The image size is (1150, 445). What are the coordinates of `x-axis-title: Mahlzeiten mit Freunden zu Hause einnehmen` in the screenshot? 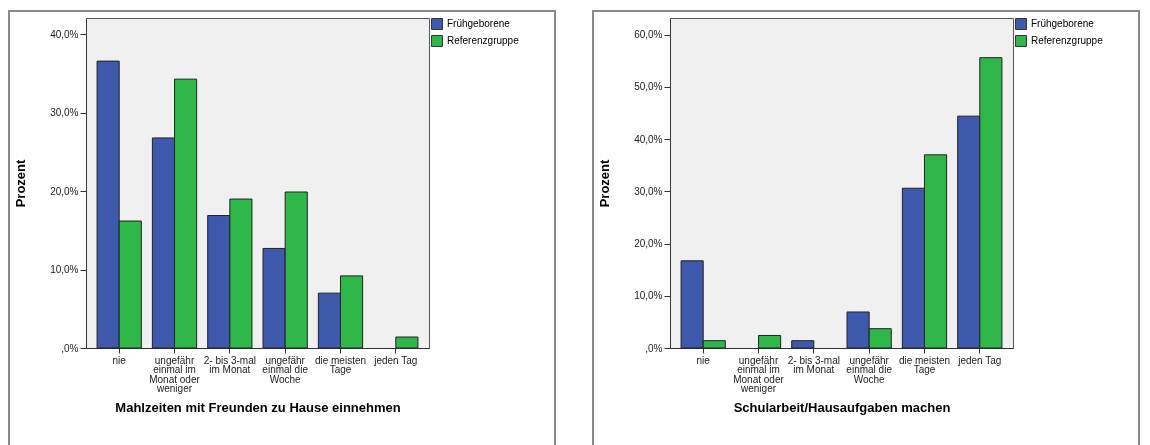 It's located at (258, 407).